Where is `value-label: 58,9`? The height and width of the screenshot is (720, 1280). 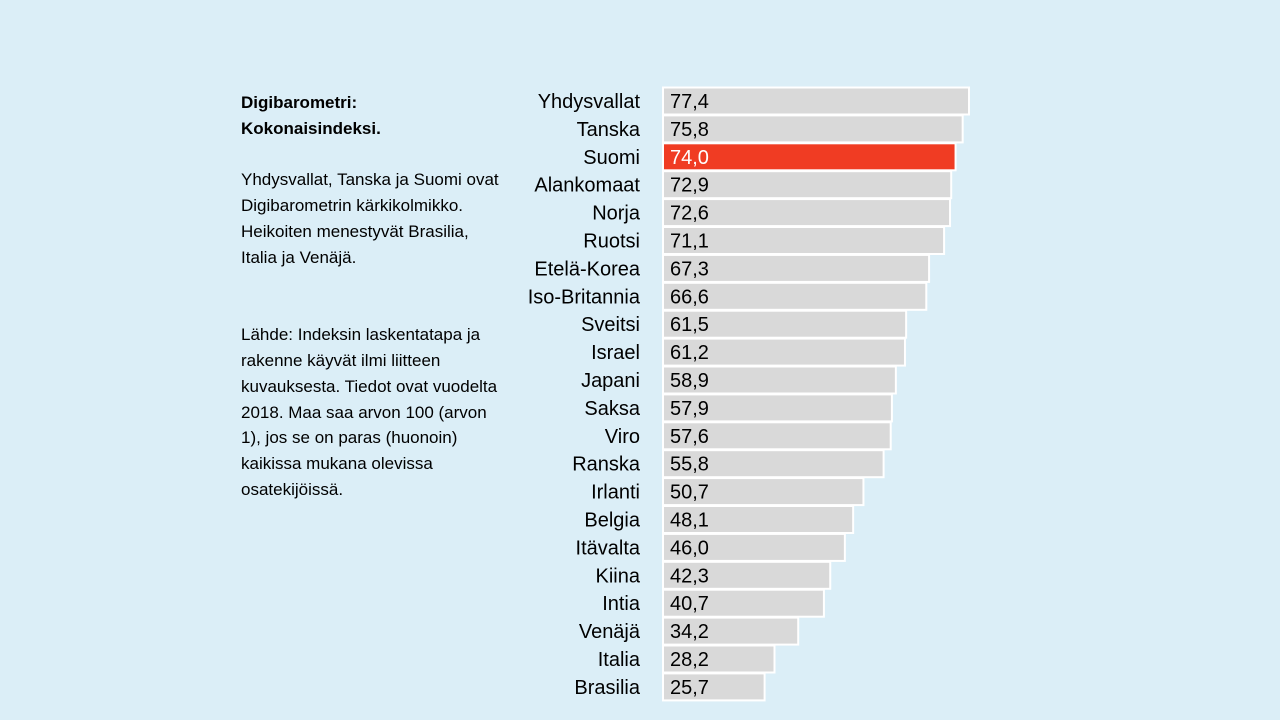 value-label: 58,9 is located at coordinates (689, 381).